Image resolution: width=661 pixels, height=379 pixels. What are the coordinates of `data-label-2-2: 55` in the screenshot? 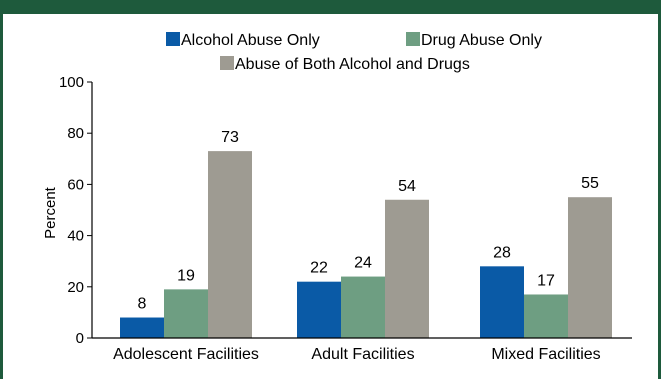 It's located at (590, 183).